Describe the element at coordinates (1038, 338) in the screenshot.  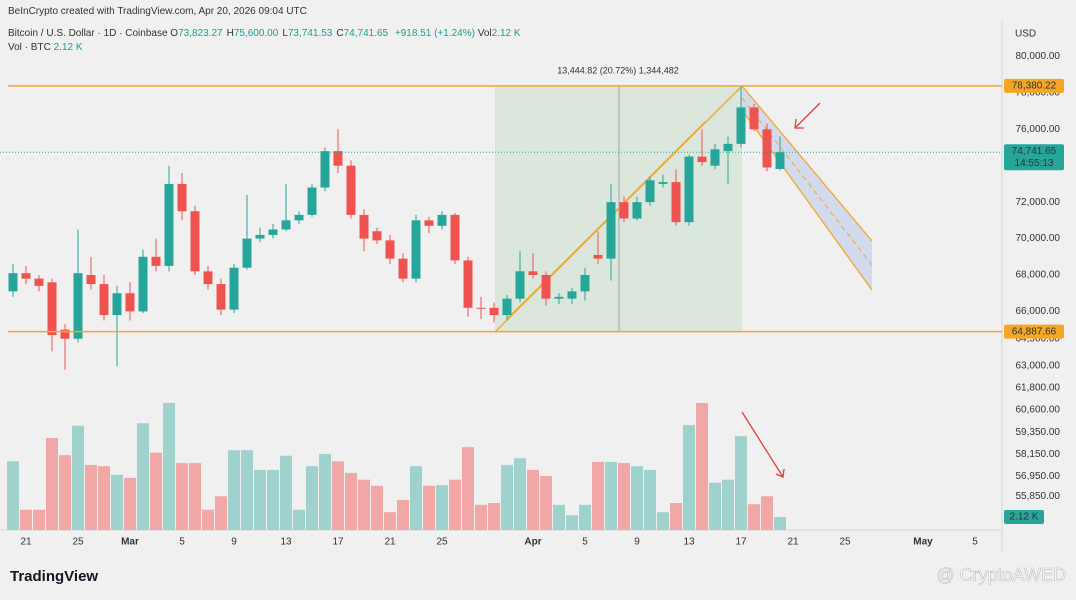
I see `y-tick-label: 64,500.00` at that location.